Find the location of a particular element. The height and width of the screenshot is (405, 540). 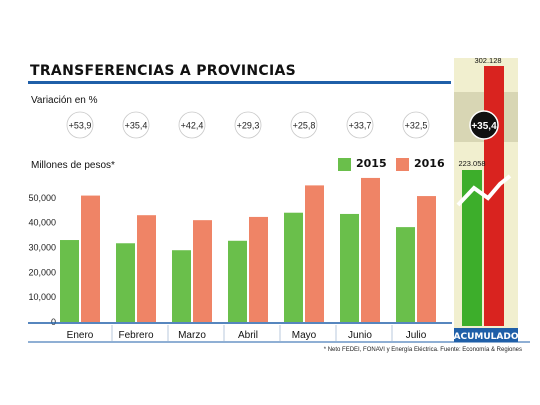

accumulated-variation-value: +35,4 is located at coordinates (484, 126).